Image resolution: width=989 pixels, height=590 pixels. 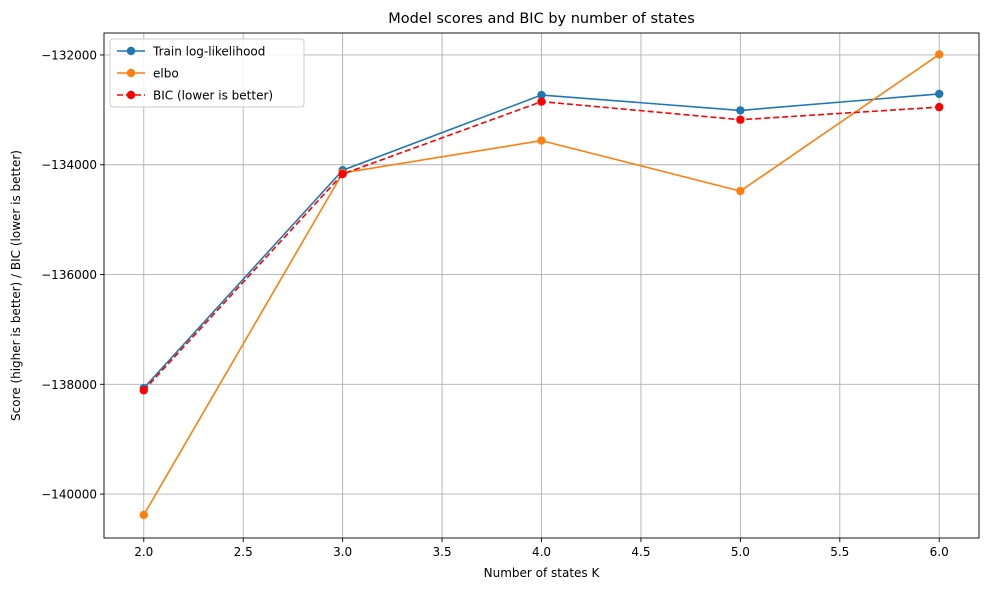 What do you see at coordinates (69, 495) in the screenshot?
I see `y-tick-label: −140000` at bounding box center [69, 495].